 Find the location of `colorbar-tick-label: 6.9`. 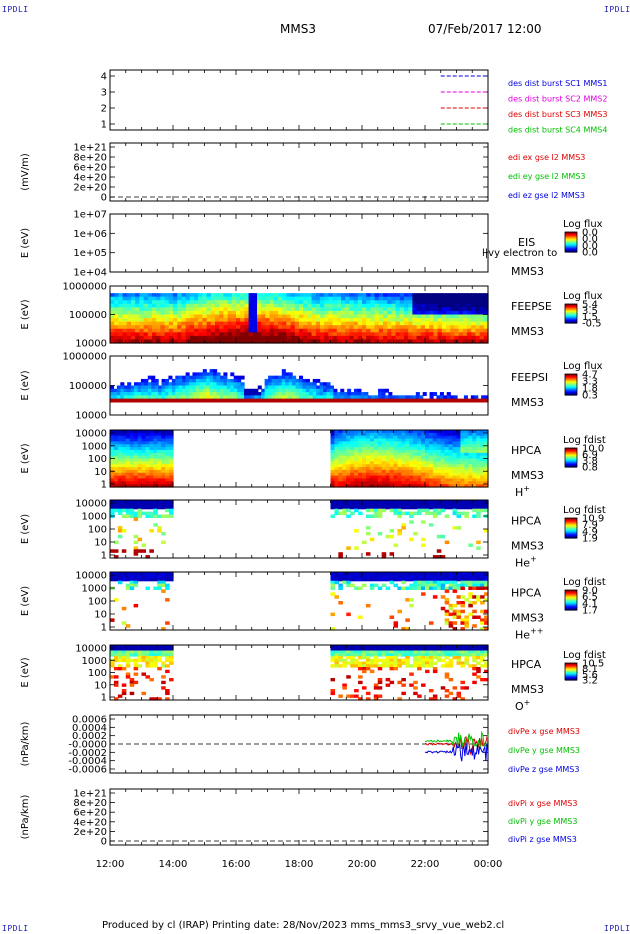

colorbar-tick-label: 6.9 is located at coordinates (590, 455).